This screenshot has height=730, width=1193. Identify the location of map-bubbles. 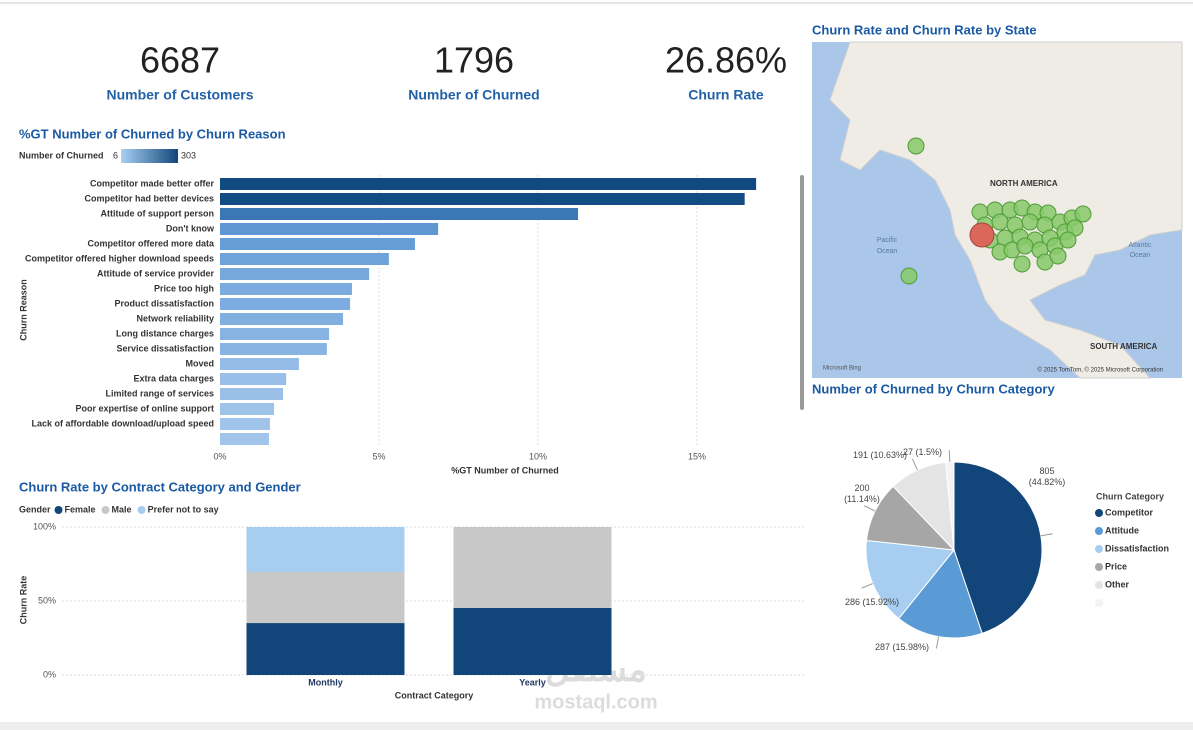
(996, 211).